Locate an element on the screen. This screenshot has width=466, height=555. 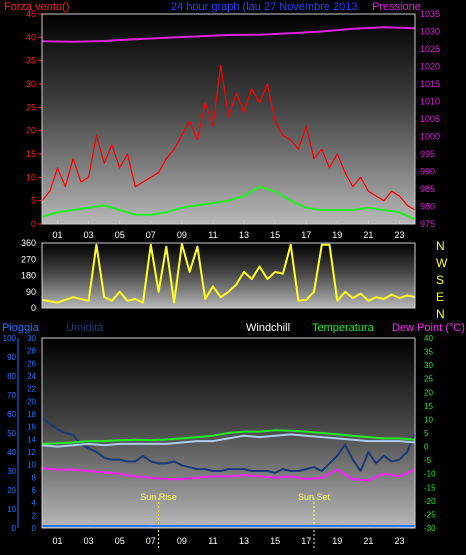
y-tick-label: 270 is located at coordinates (28, 259).